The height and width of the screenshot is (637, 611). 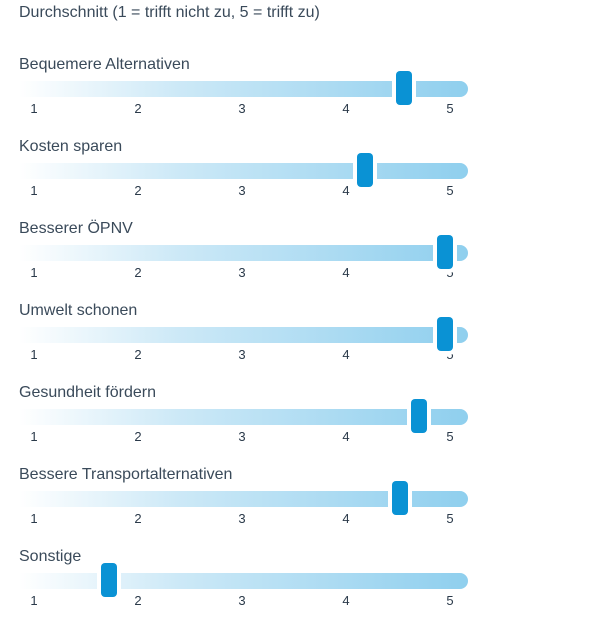 I want to click on slider-row: Bequemere Alternativen 1 2 3 4 5, so click(x=305, y=97).